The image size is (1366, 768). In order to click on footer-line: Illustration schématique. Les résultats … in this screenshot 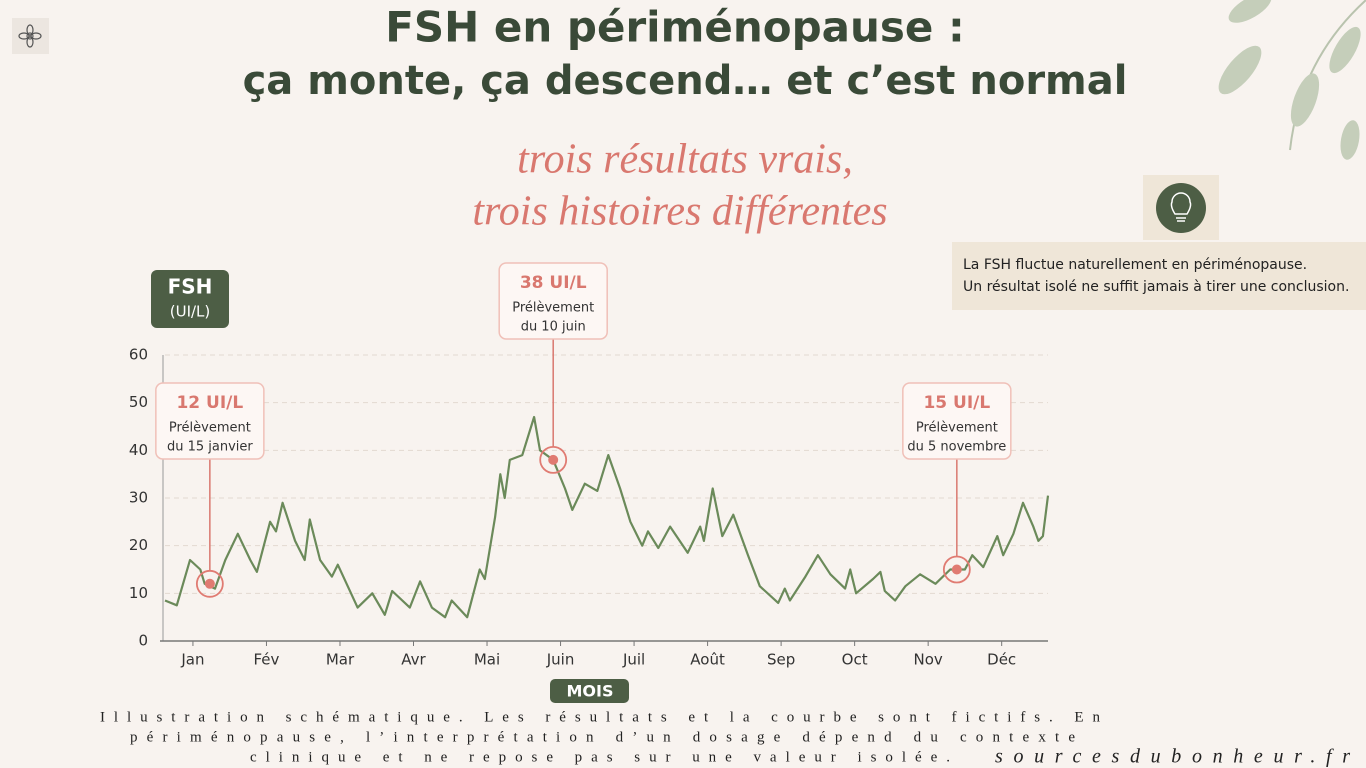, I will do `click(600, 717)`.